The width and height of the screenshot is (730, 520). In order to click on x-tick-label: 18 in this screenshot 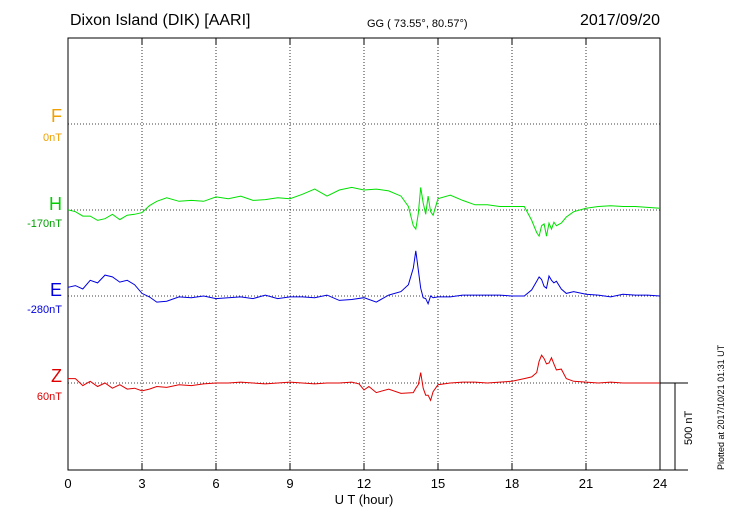, I will do `click(512, 483)`.